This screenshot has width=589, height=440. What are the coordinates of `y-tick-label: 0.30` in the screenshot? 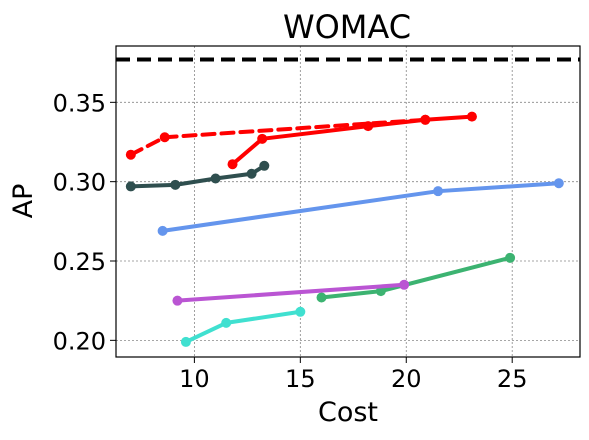 It's located at (79, 183).